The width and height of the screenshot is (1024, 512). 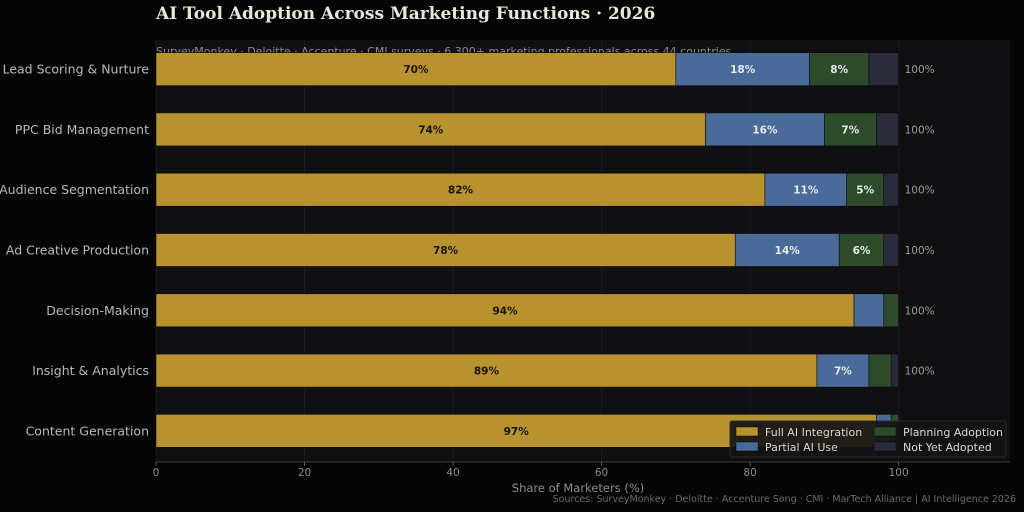 What do you see at coordinates (749, 473) in the screenshot?
I see `x-tick-label: 80` at bounding box center [749, 473].